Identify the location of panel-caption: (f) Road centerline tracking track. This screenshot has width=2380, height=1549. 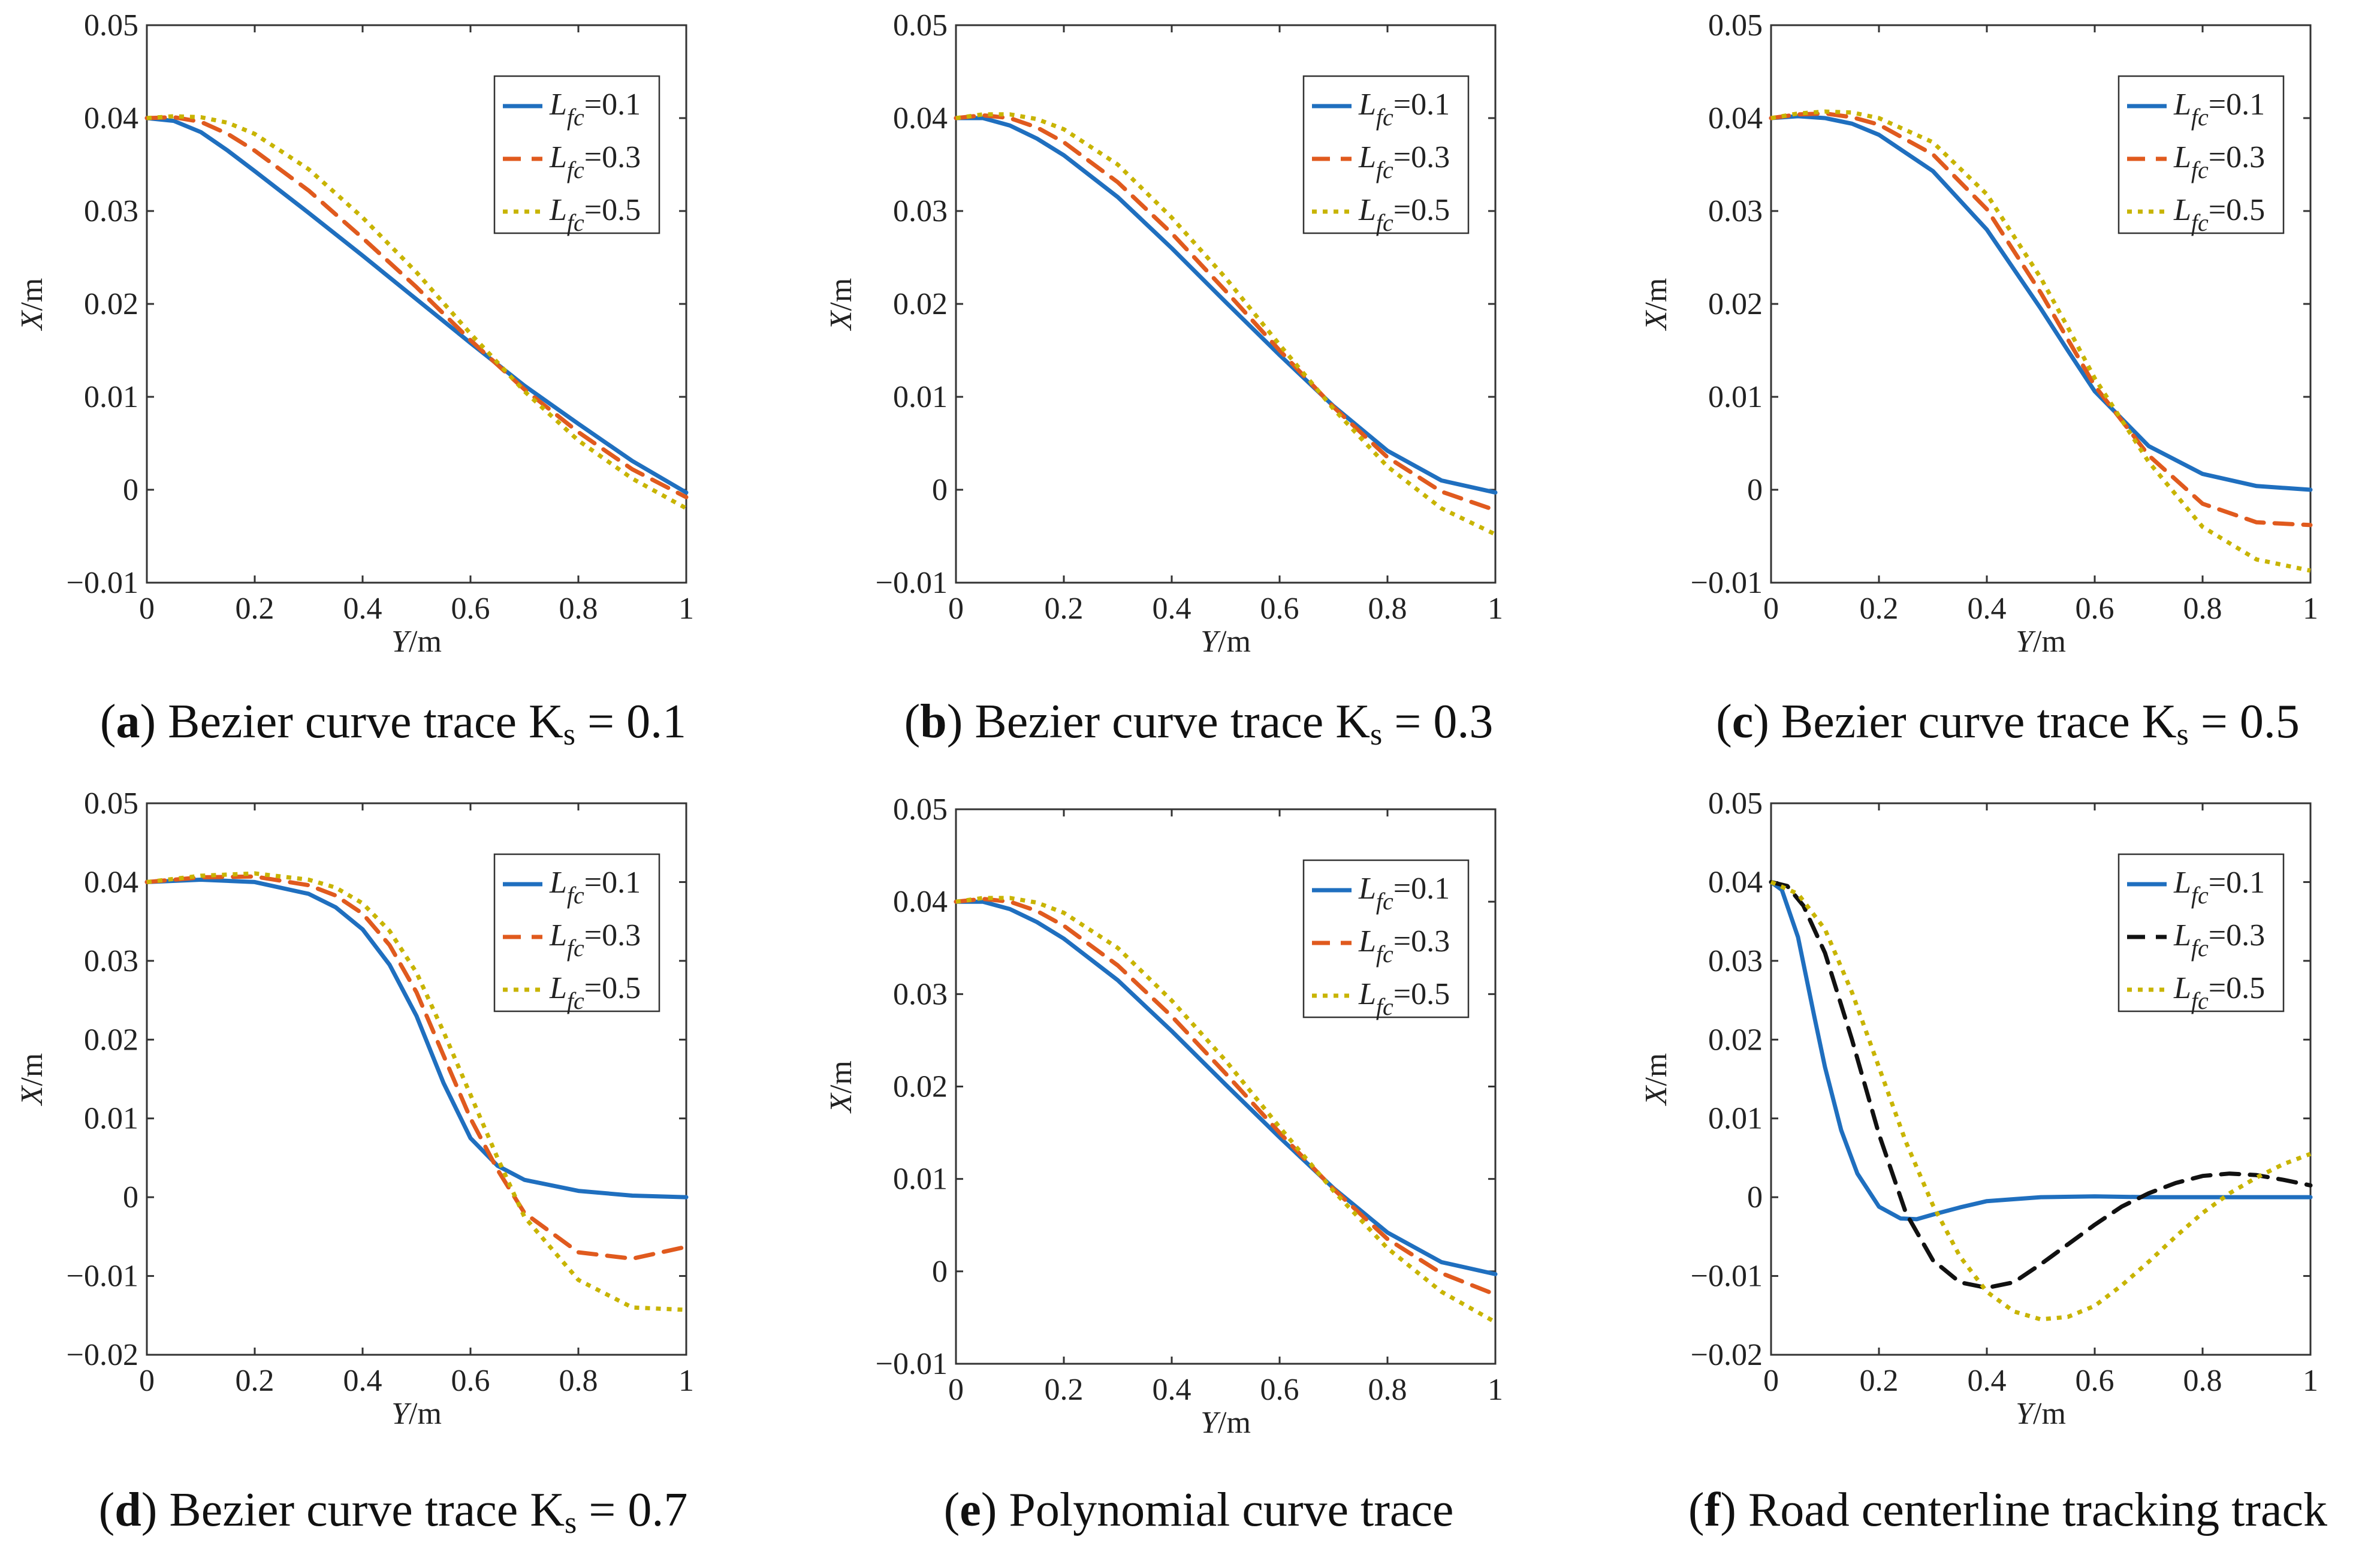
(2008, 1510).